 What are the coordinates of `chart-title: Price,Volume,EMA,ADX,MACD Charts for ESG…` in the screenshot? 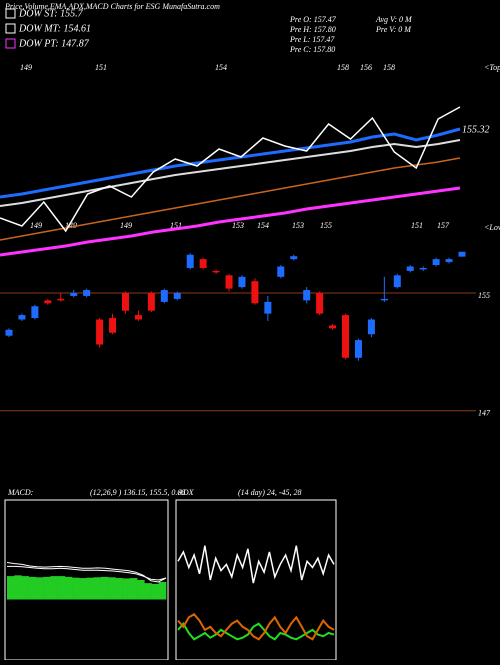 It's located at (112, 6).